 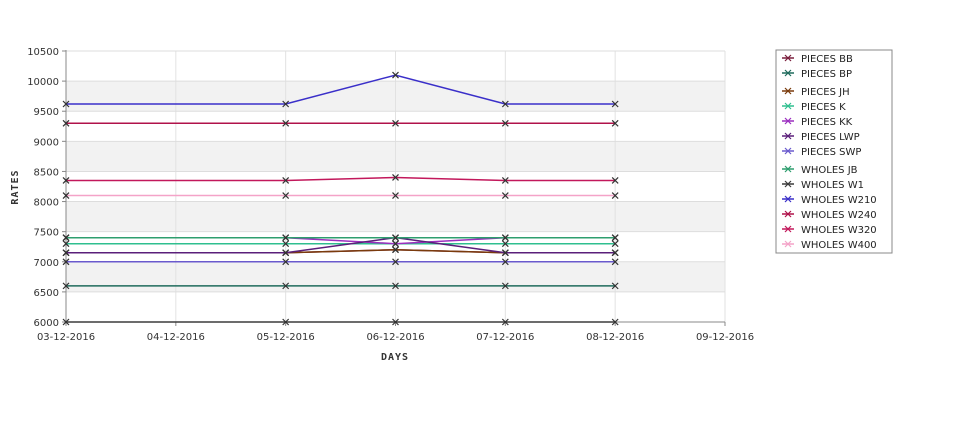 I want to click on legend-marker-pieces-jh, so click(x=788, y=91).